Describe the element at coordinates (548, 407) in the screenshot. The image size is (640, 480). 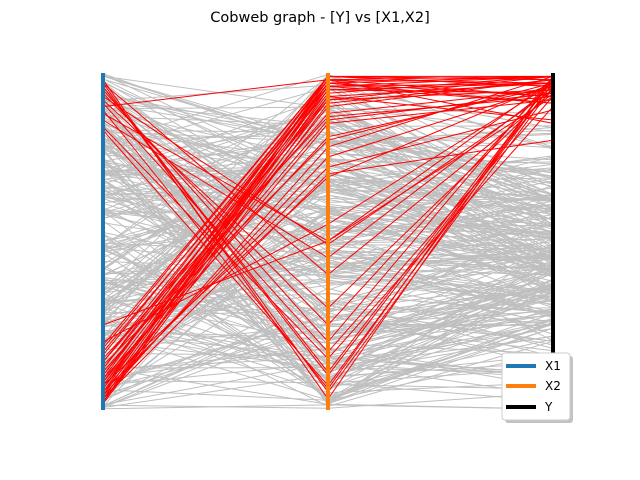
I see `legend-label-y: Y` at that location.